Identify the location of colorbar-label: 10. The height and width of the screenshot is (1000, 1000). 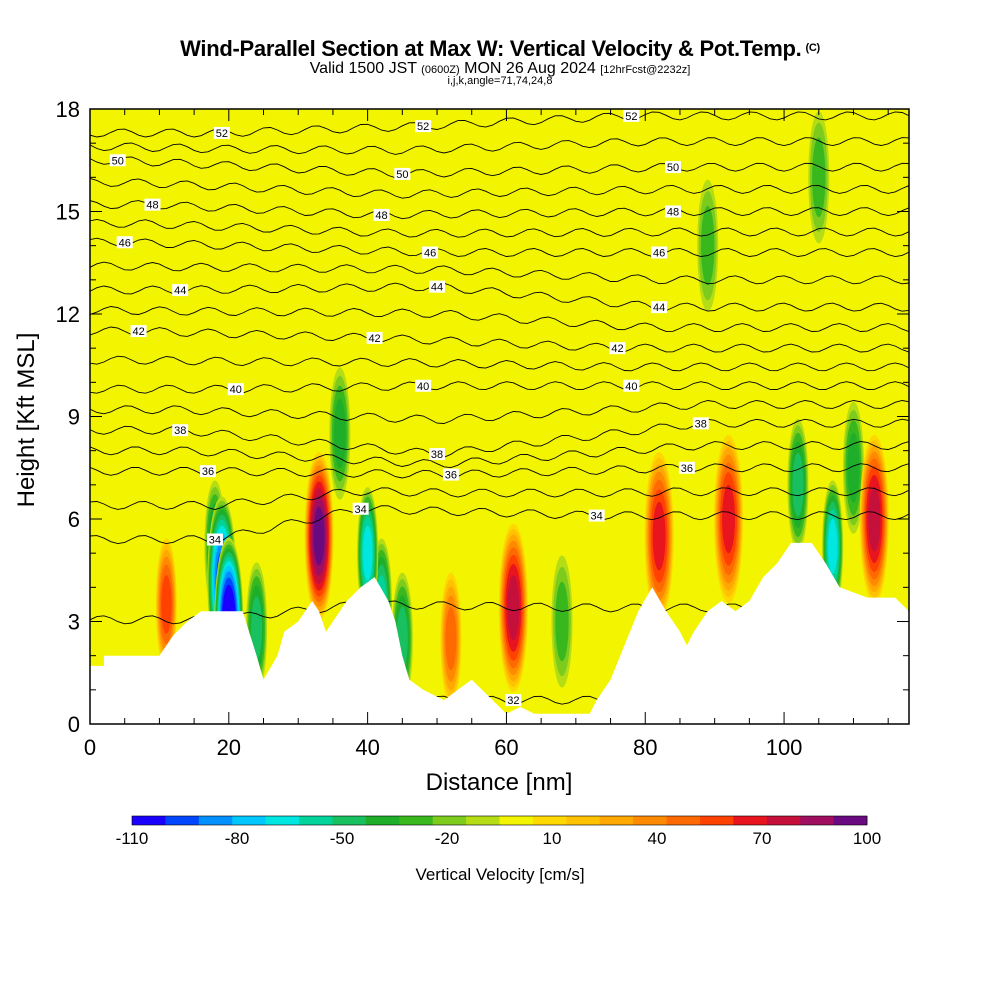
(552, 838).